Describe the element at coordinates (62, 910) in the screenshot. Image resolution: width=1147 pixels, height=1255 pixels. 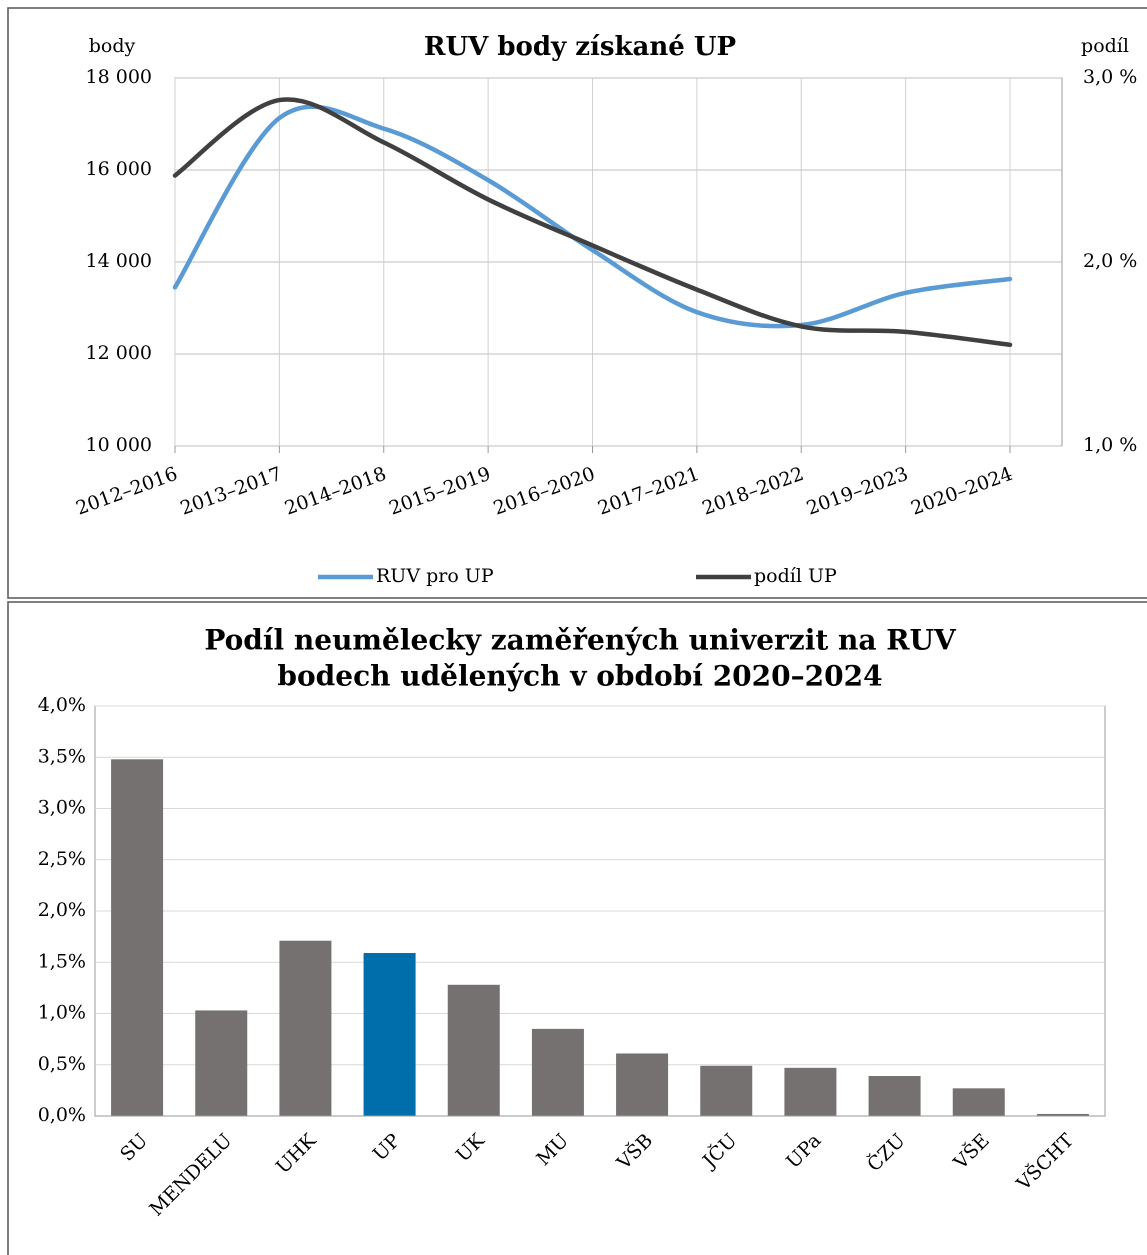
I see `y-tick-label: 2,0%` at that location.